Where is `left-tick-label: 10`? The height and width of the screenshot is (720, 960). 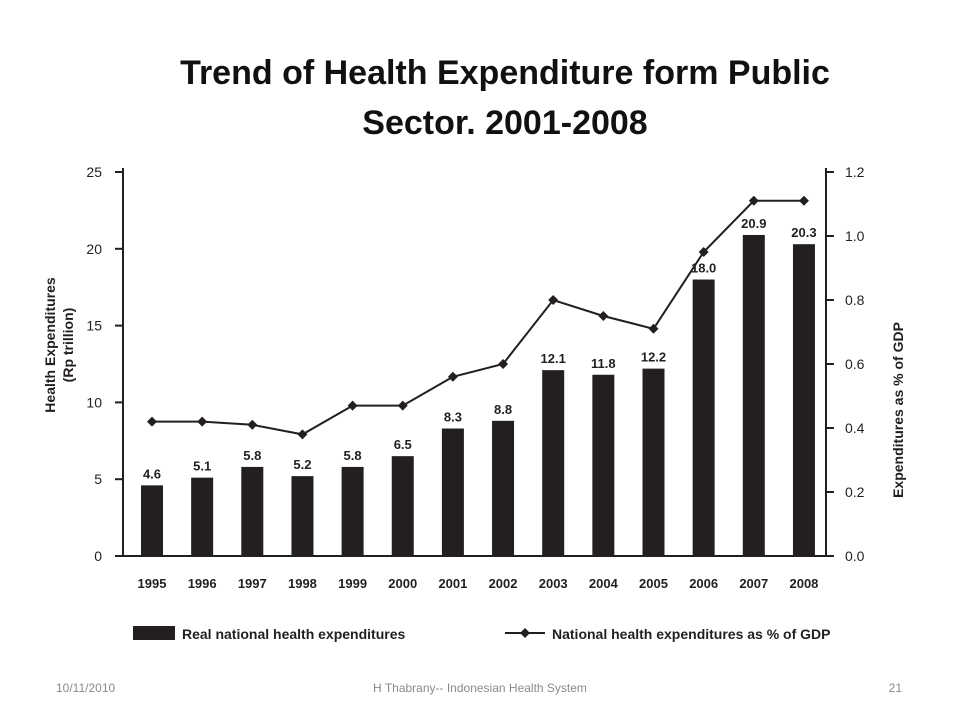
left-tick-label: 10 is located at coordinates (94, 402).